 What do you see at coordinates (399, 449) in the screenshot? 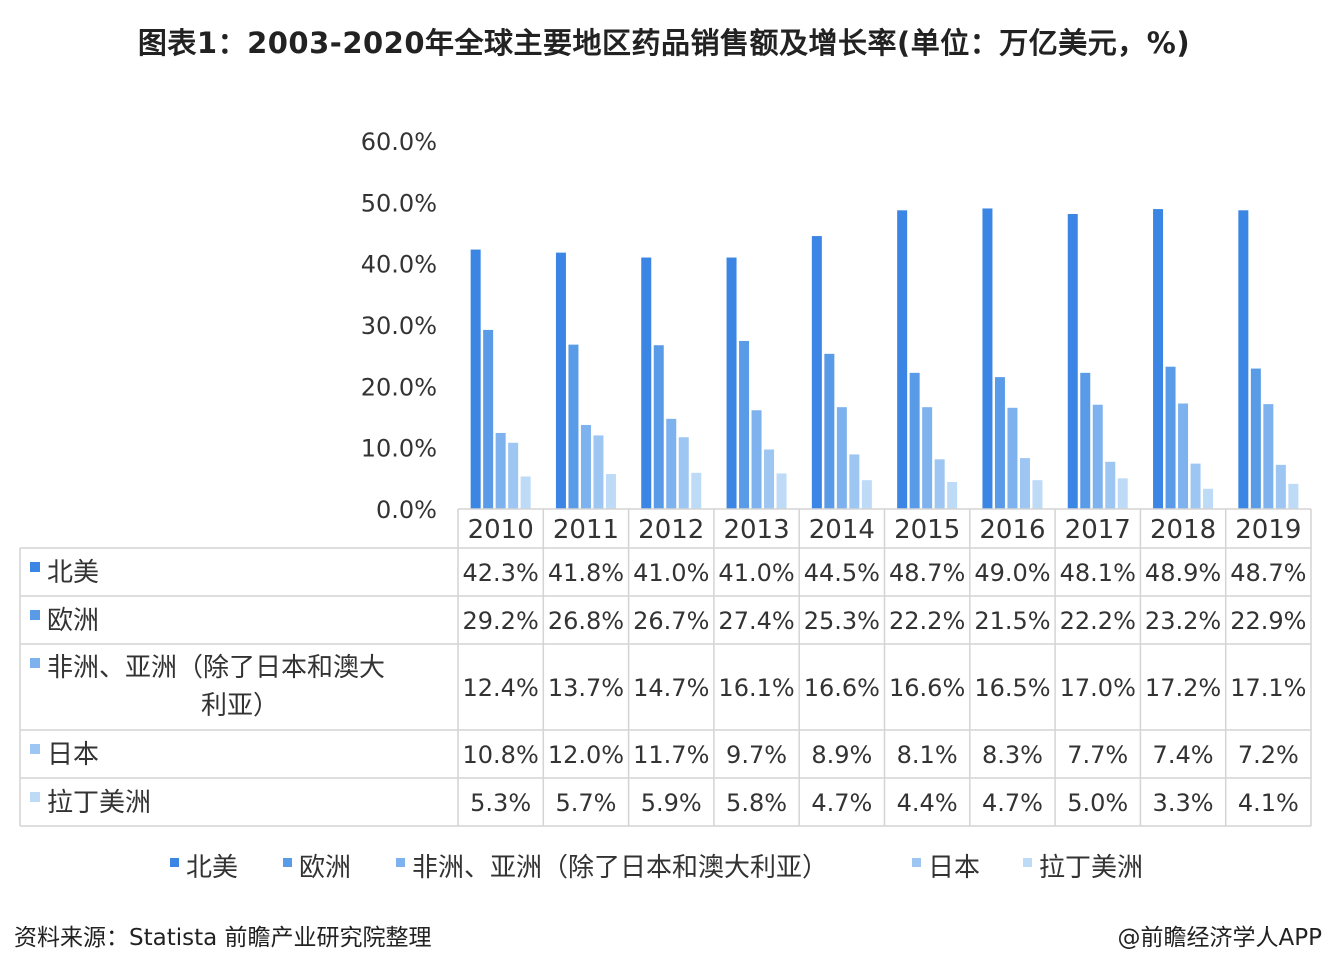
I see `y-tick-label: 10.0%` at bounding box center [399, 449].